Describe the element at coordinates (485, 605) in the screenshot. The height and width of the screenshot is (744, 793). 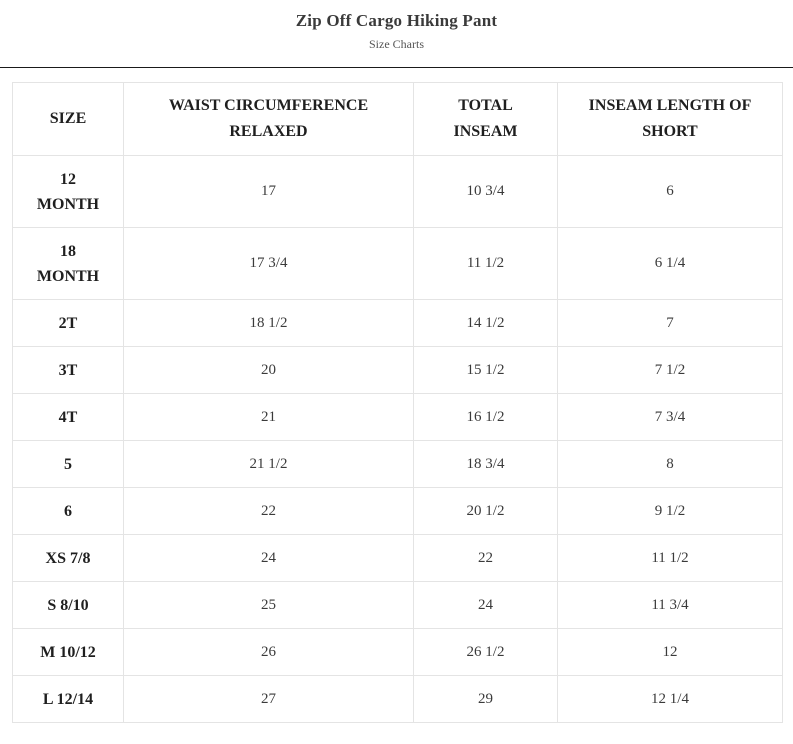
I see `total-inseam-cell: 24` at that location.